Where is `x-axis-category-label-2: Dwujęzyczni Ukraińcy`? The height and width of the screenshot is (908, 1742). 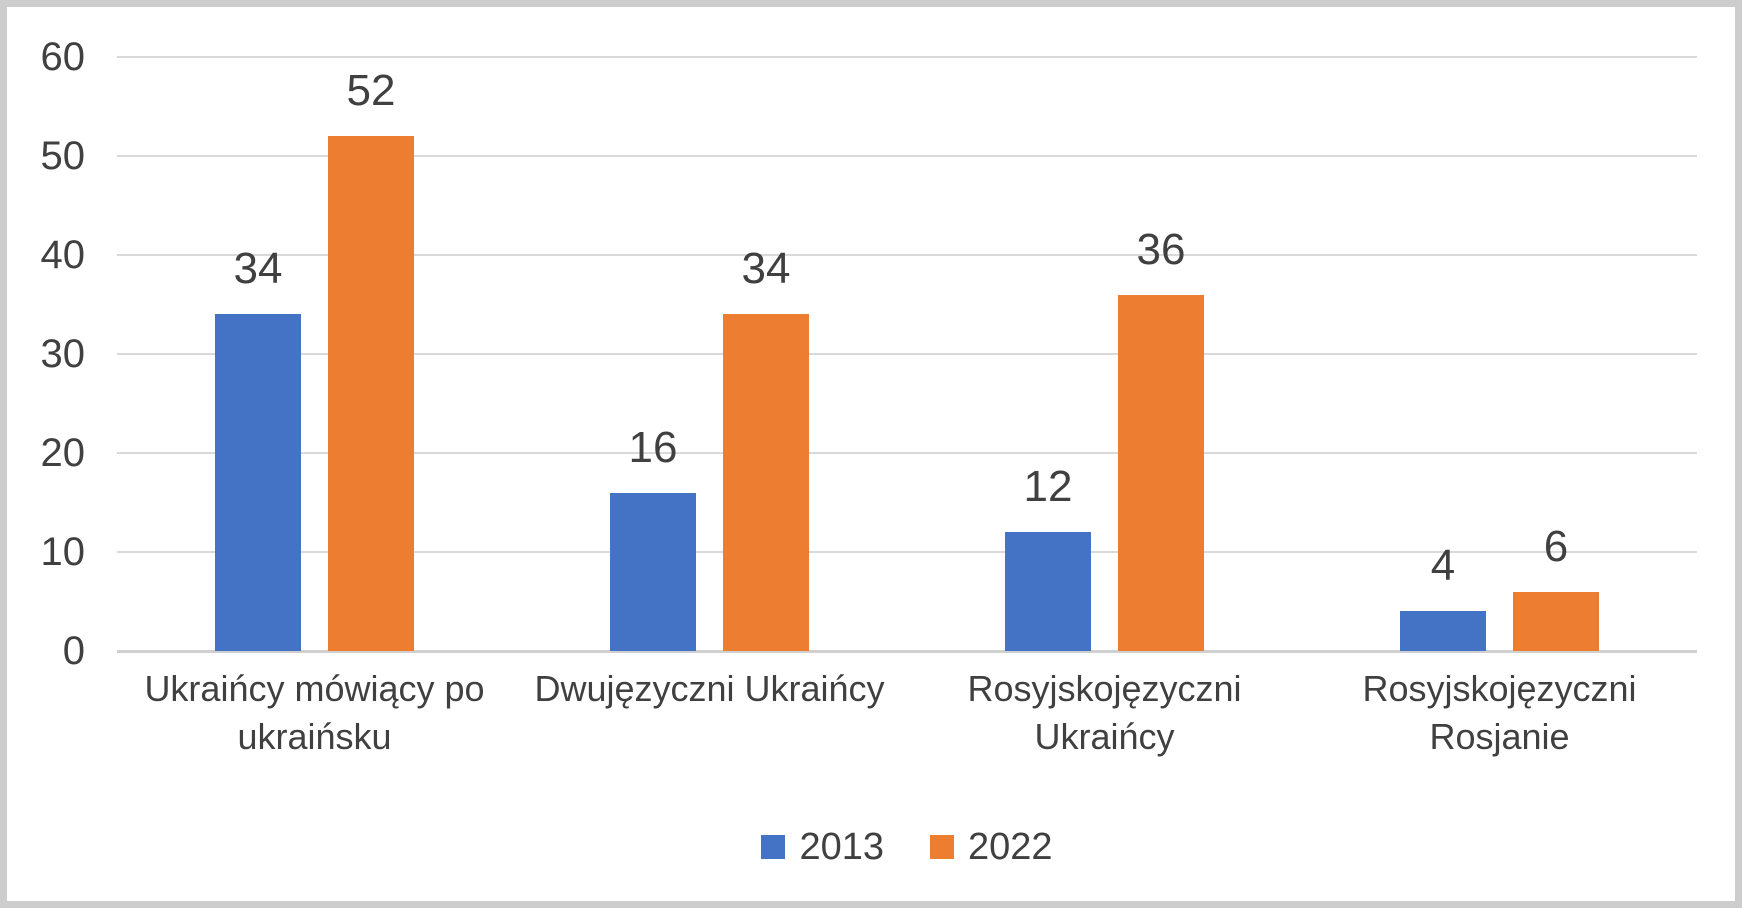 x-axis-category-label-2: Dwujęzyczni Ukraińcy is located at coordinates (709, 688).